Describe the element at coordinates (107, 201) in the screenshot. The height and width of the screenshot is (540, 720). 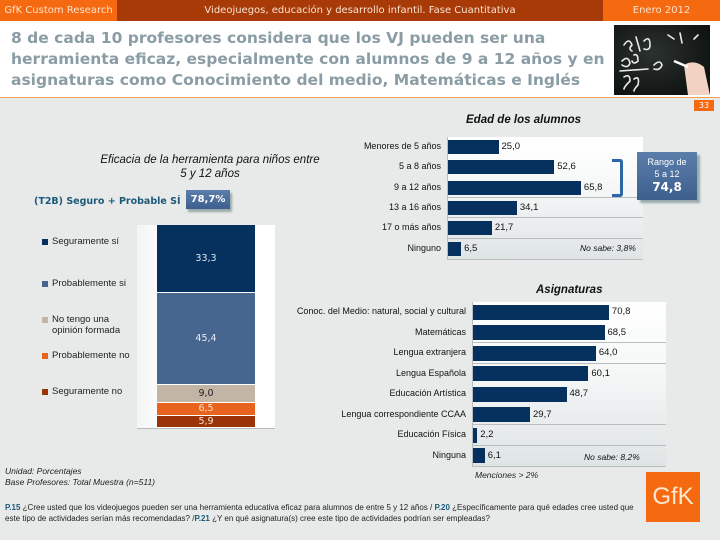
I see `t2b-label: (T2B) Seguro + Probable SÍ` at that location.